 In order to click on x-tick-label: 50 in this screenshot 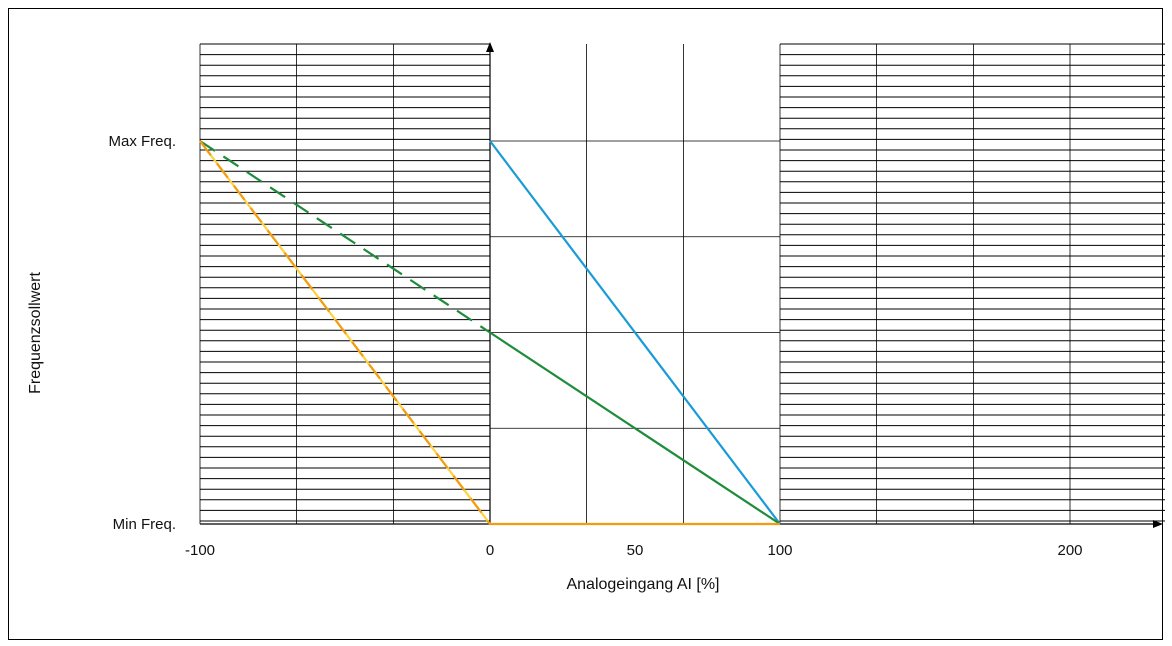, I will do `click(635, 550)`.